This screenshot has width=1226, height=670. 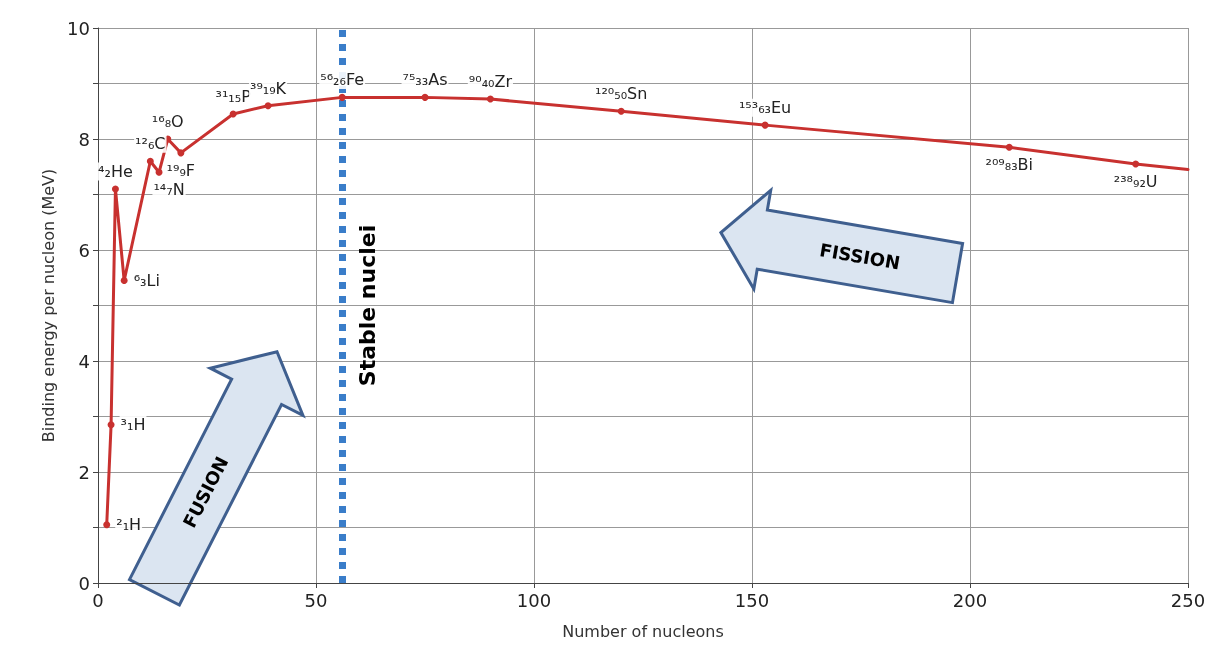 I want to click on data-label: ¹⁶₈O, so click(x=167, y=121).